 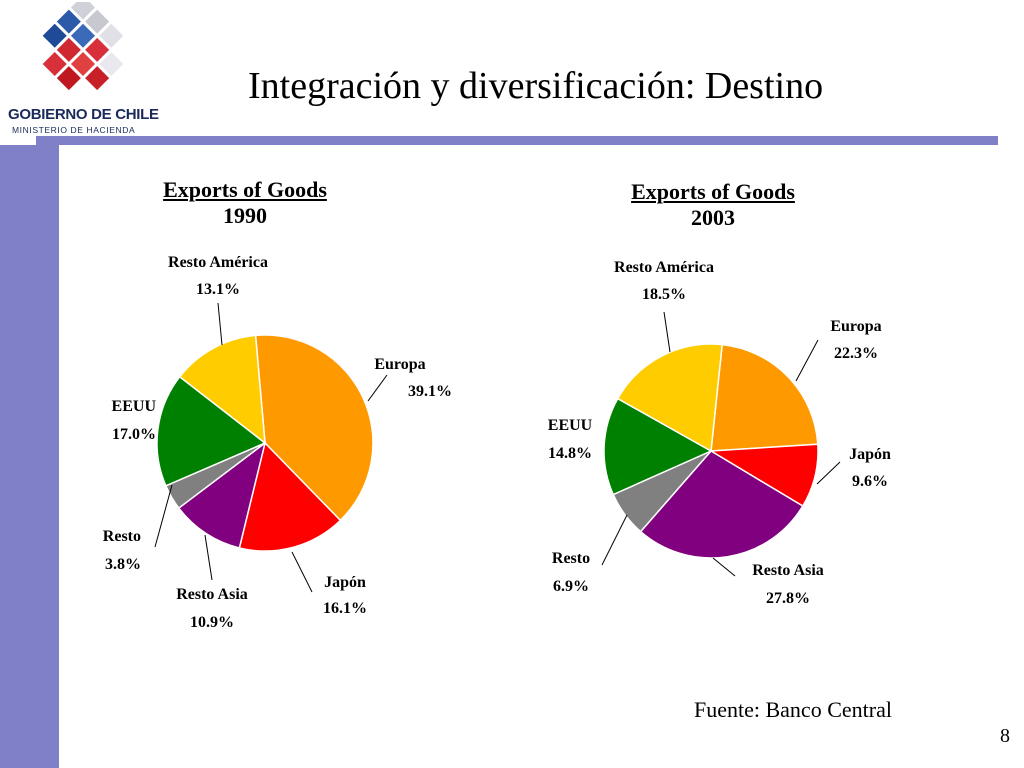 What do you see at coordinates (807, 360) in the screenshot?
I see `pie-2003-leader-europa` at bounding box center [807, 360].